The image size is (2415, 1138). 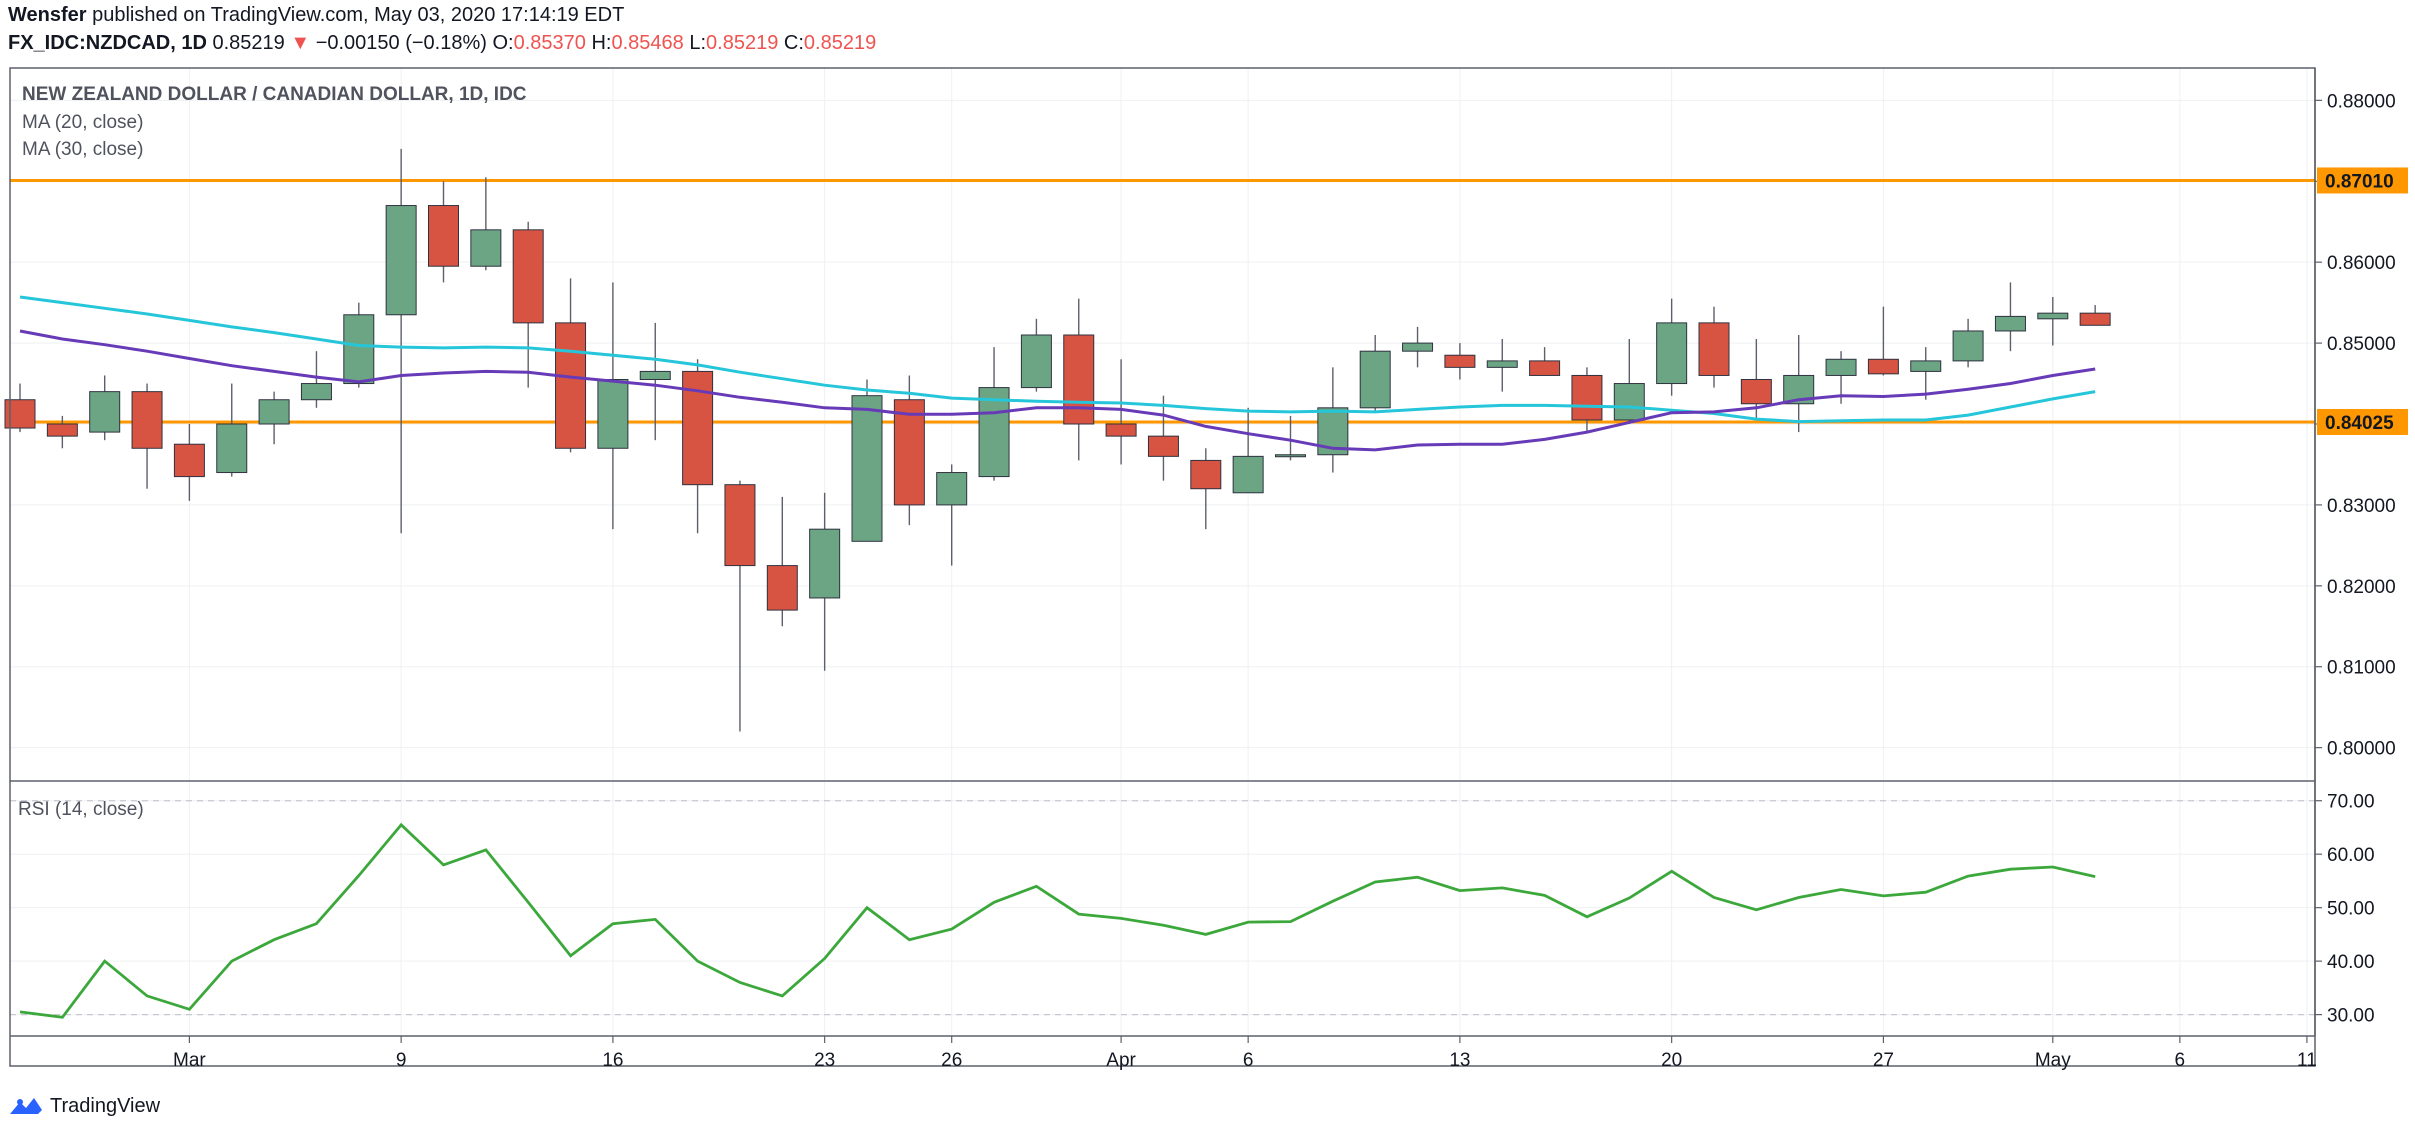 I want to click on level-price-label: 0.84025, so click(x=2359, y=423).